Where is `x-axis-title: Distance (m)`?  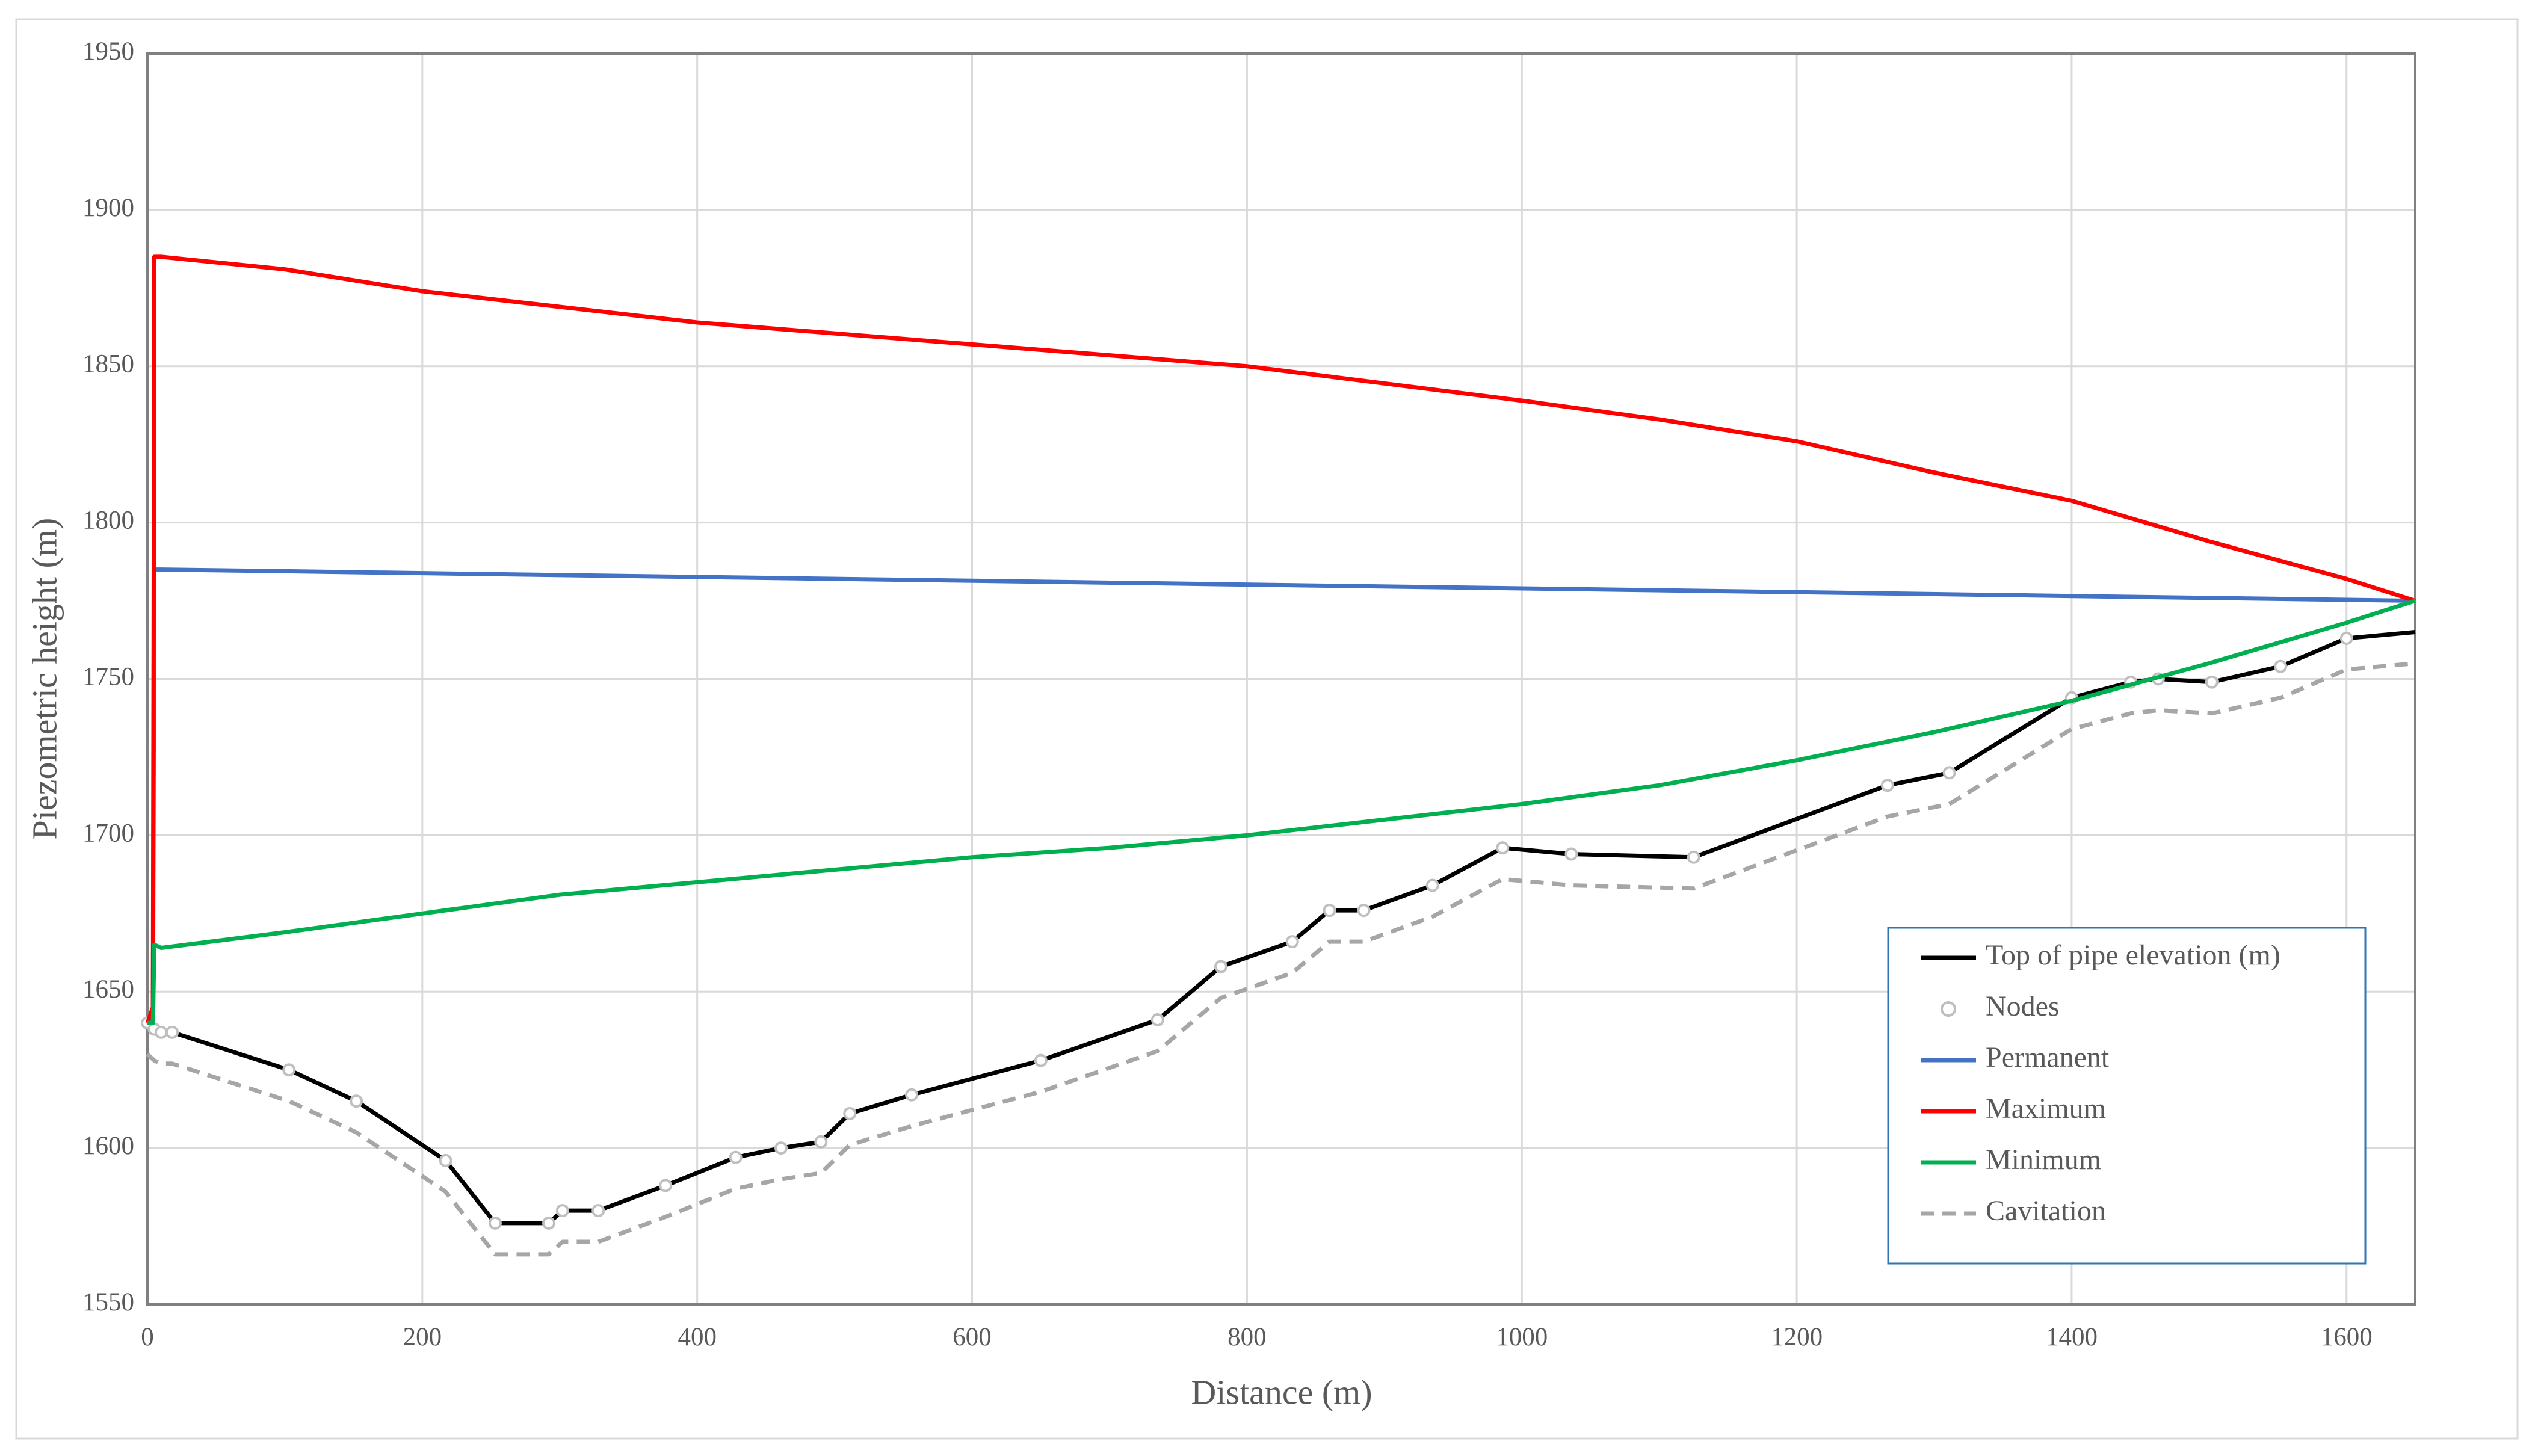 x-axis-title: Distance (m) is located at coordinates (1281, 1392).